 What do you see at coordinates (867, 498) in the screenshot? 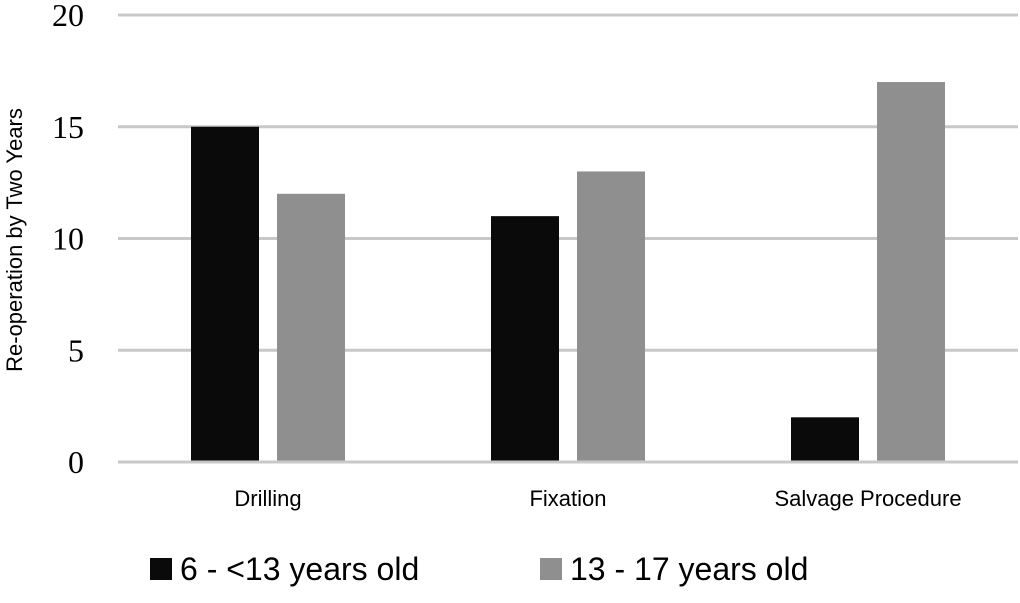
I see `x-tick-label: Salvage Procedure` at bounding box center [867, 498].